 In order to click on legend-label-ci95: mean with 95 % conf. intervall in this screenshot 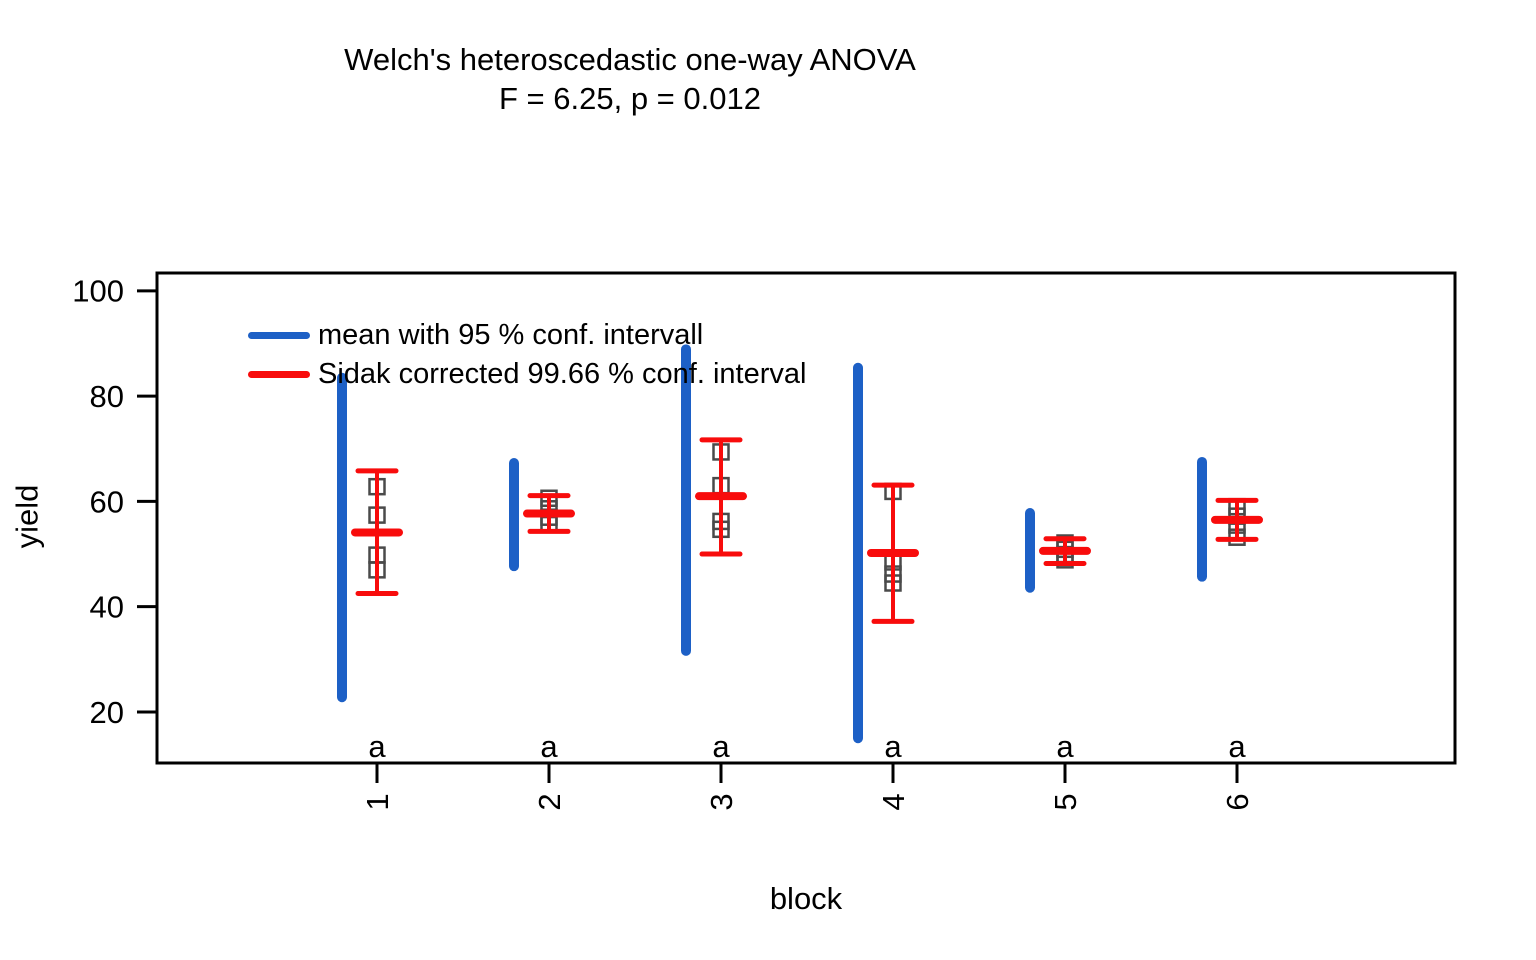, I will do `click(511, 335)`.